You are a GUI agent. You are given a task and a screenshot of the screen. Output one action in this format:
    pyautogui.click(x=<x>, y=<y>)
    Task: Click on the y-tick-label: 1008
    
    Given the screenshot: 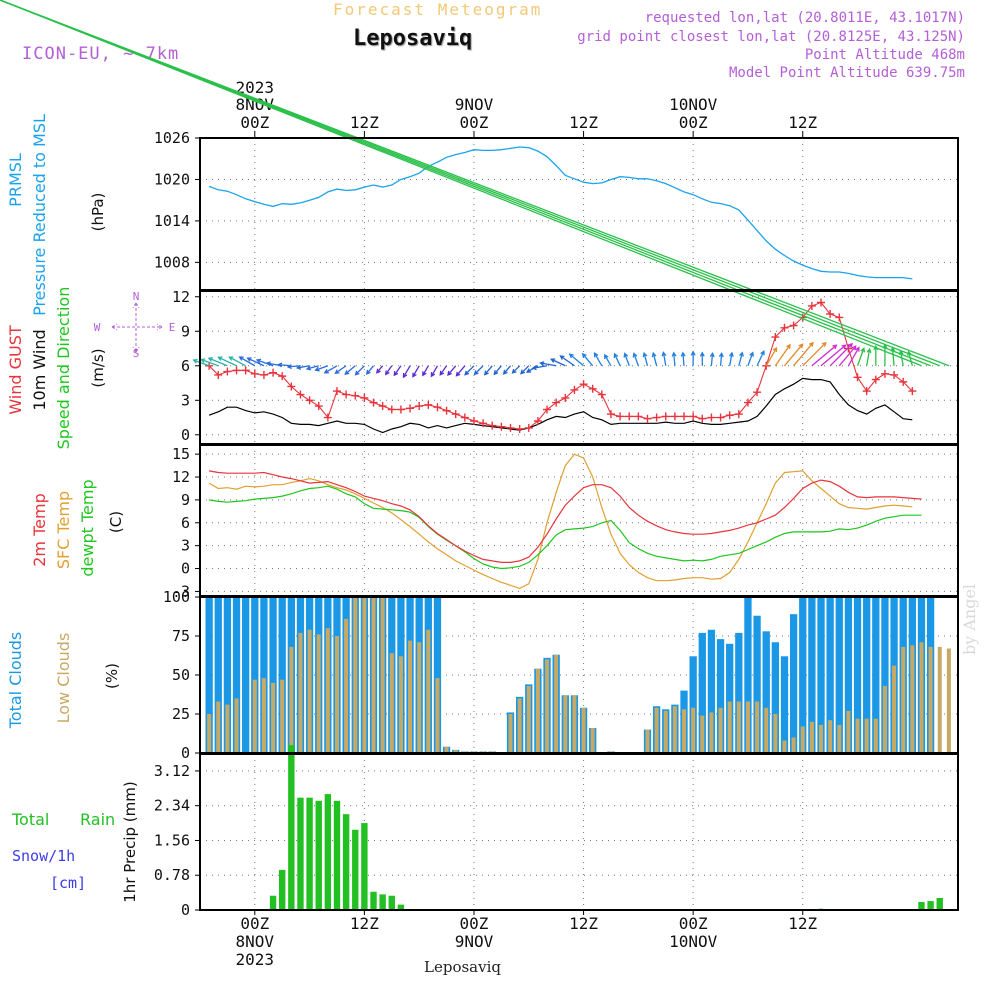 What is the action you would take?
    pyautogui.click(x=172, y=262)
    